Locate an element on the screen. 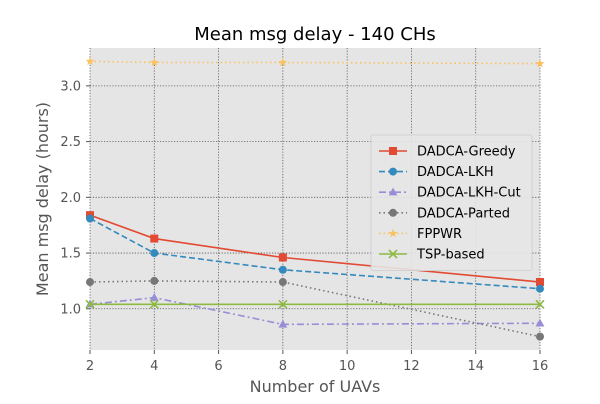 This screenshot has width=600, height=404. legend-item-tsp-based: TSP-based is located at coordinates (432, 255).